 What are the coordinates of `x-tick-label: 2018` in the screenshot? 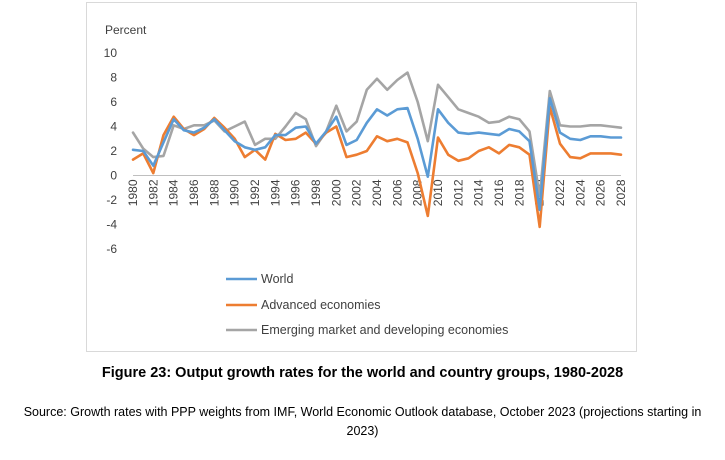 It's located at (519, 192).